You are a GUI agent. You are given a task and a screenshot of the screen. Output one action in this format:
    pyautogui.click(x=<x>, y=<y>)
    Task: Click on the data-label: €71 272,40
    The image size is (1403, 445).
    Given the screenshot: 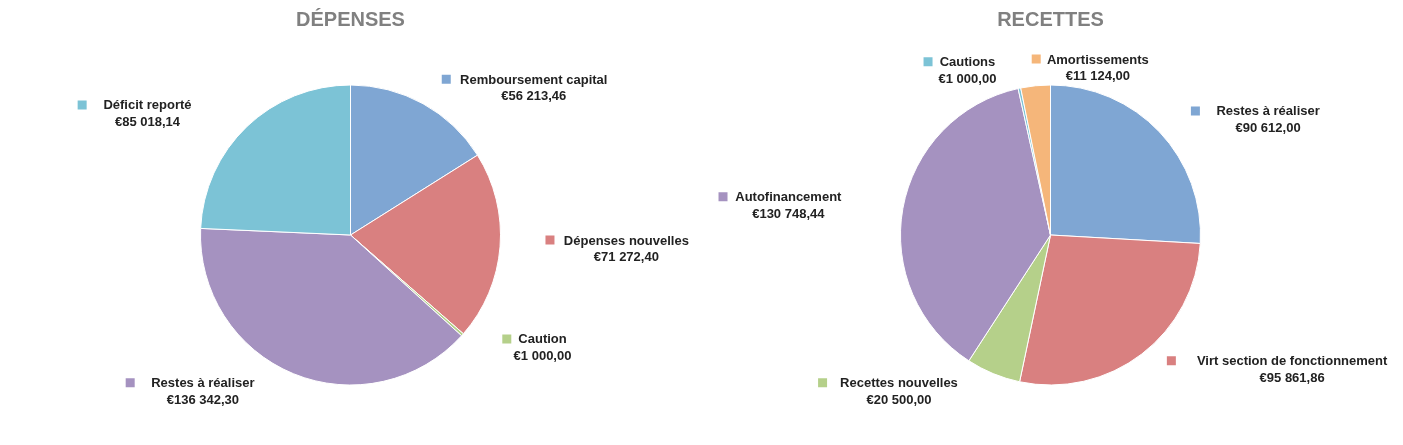 What is the action you would take?
    pyautogui.click(x=626, y=256)
    